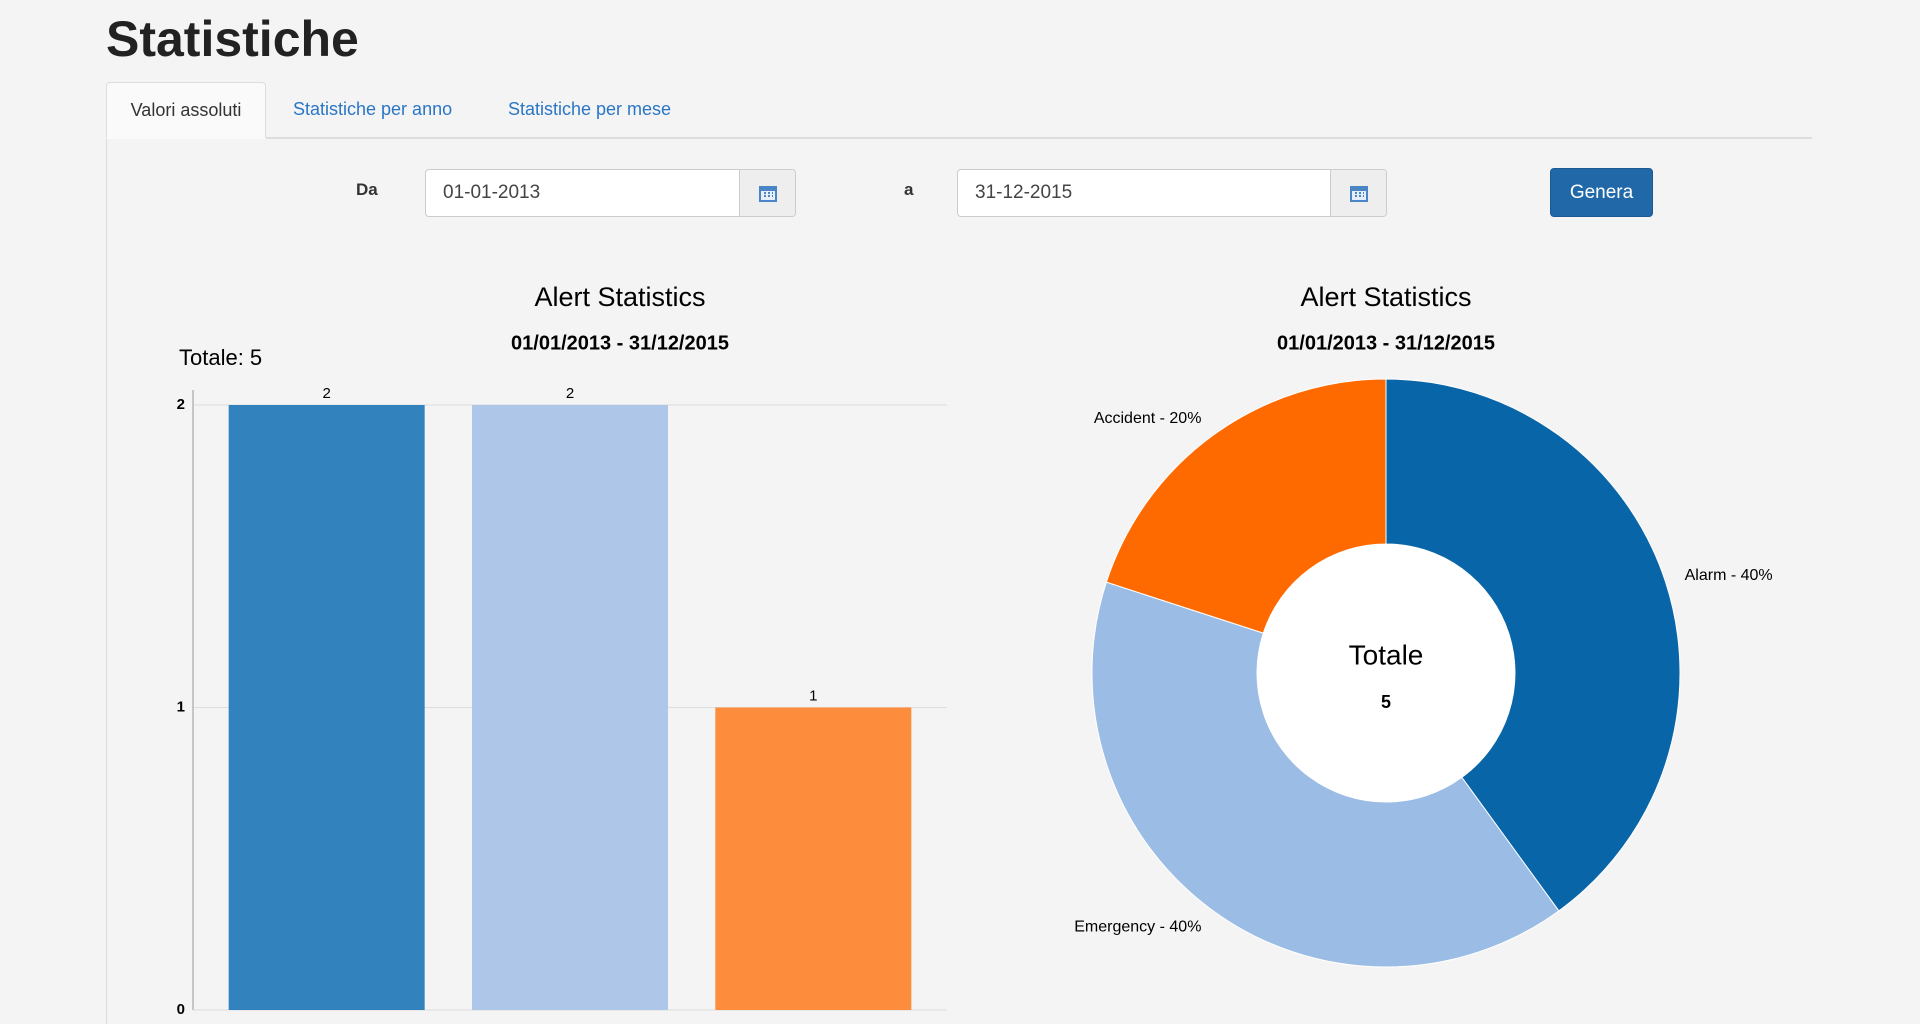  Describe the element at coordinates (181, 404) in the screenshot. I see `y-tick-label: 2` at that location.